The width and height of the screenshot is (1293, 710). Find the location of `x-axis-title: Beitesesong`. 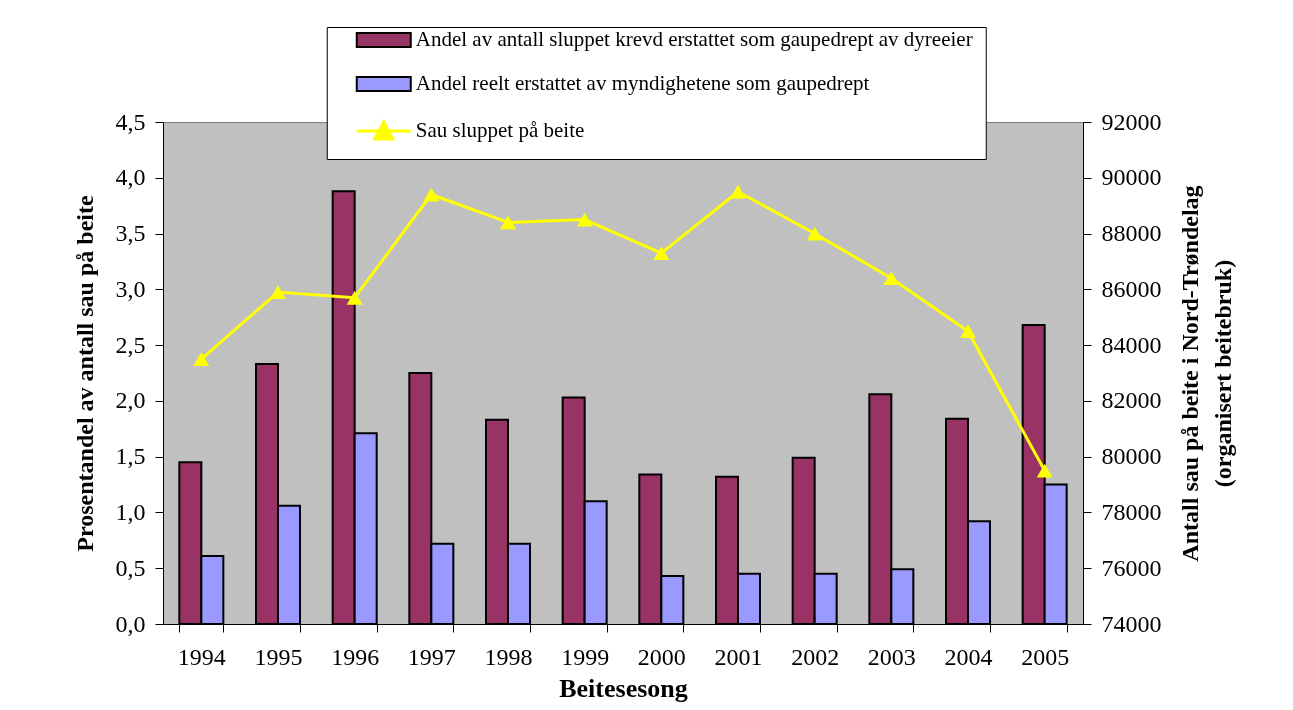

x-axis-title: Beitesesong is located at coordinates (623, 688).